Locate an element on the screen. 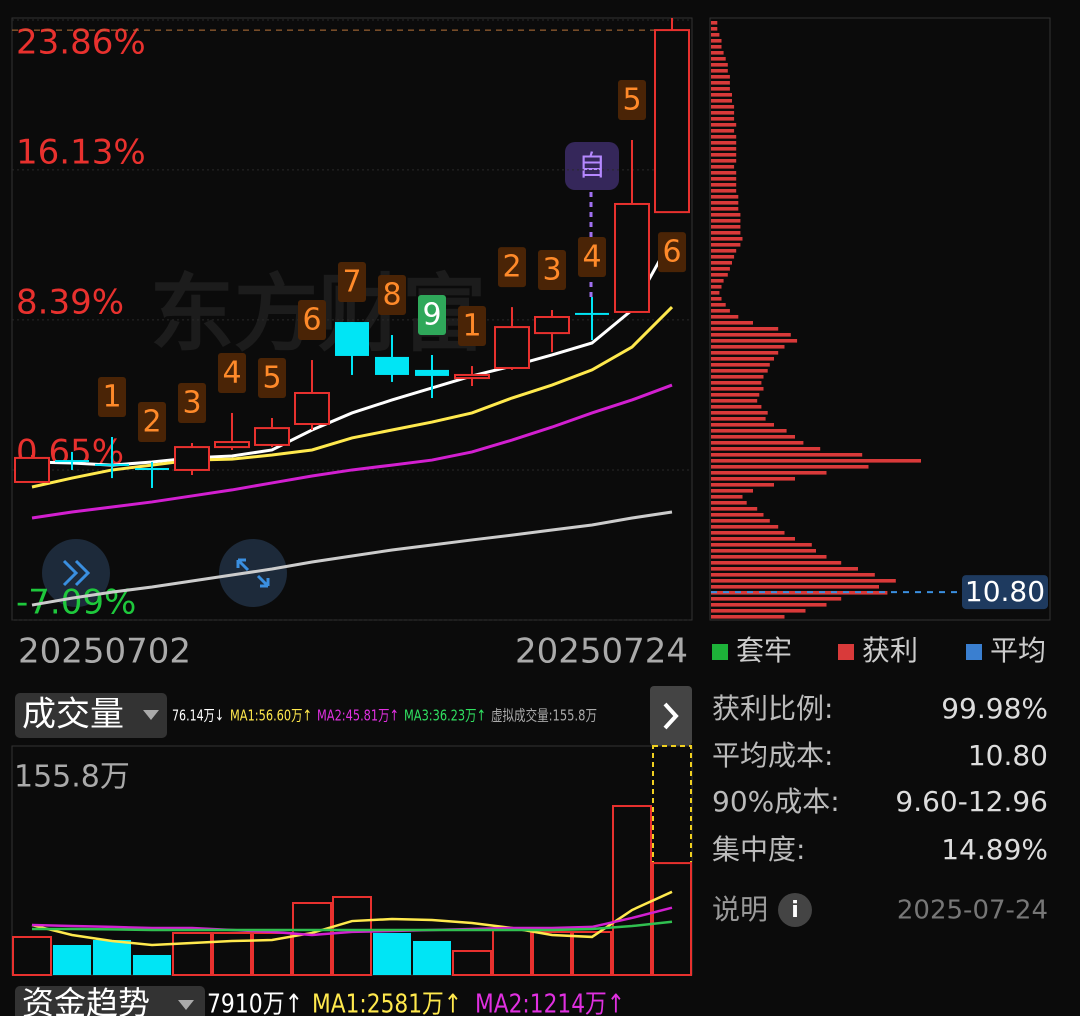 The width and height of the screenshot is (1080, 1016). y-tick-label: 16.13% is located at coordinates (81, 152).